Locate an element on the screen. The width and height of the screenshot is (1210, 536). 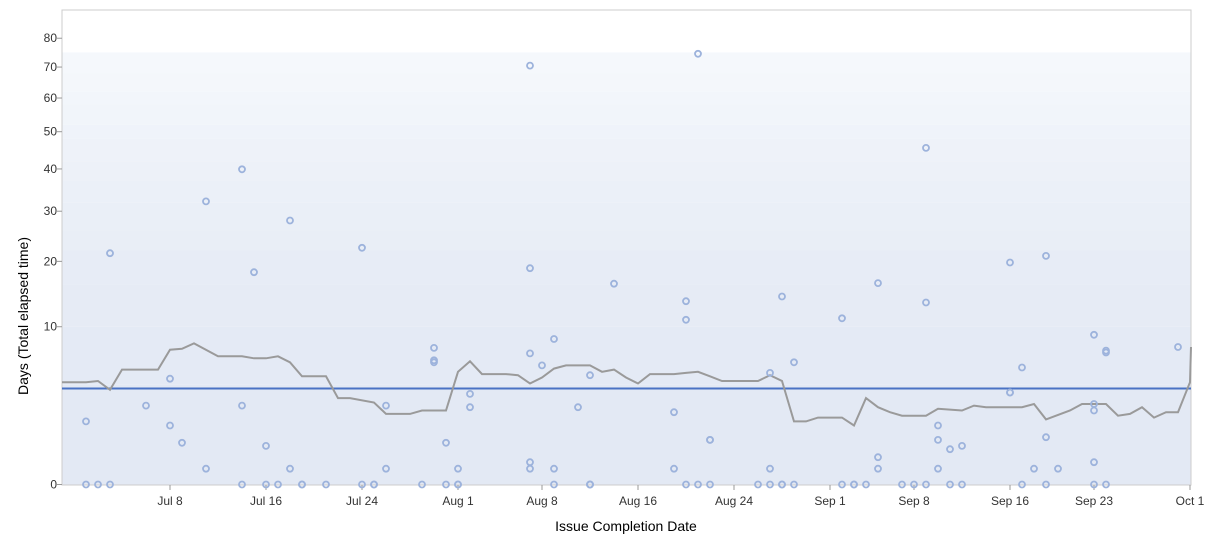
y-tick-label: 70 is located at coordinates (51, 67).